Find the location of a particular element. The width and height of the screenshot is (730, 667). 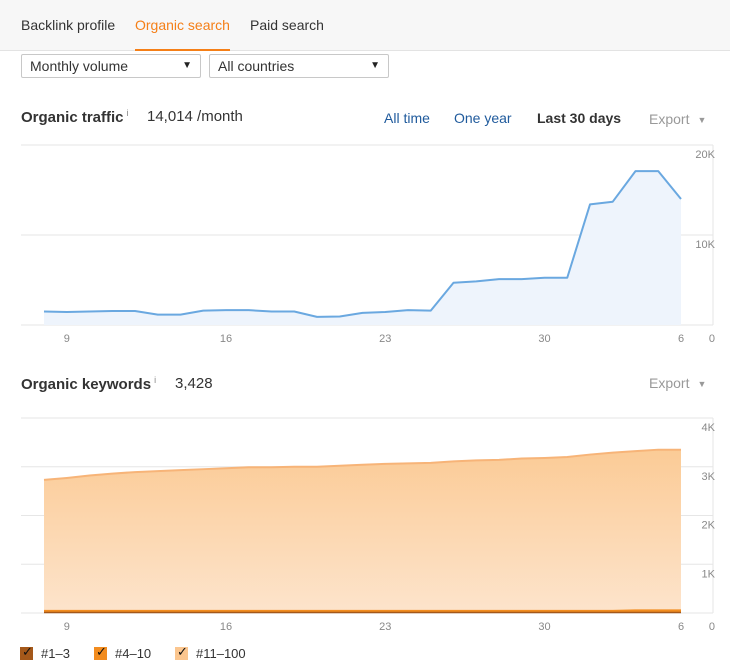

y-tick-label: 2K is located at coordinates (709, 526).